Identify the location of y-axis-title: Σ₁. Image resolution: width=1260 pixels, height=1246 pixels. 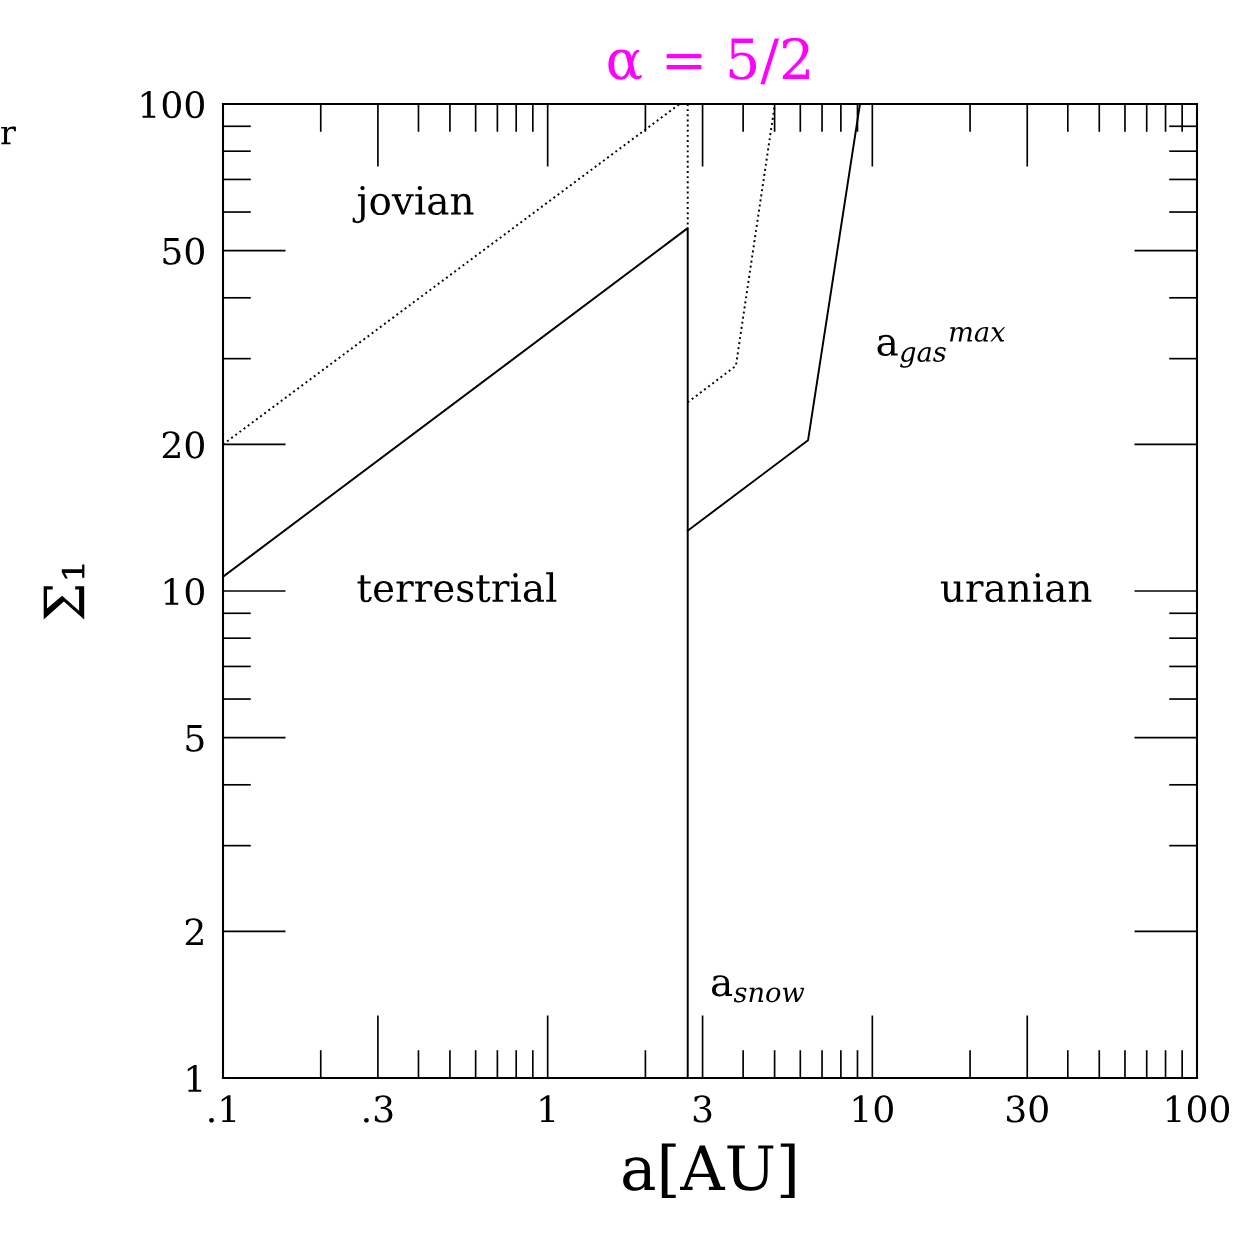
(64, 592).